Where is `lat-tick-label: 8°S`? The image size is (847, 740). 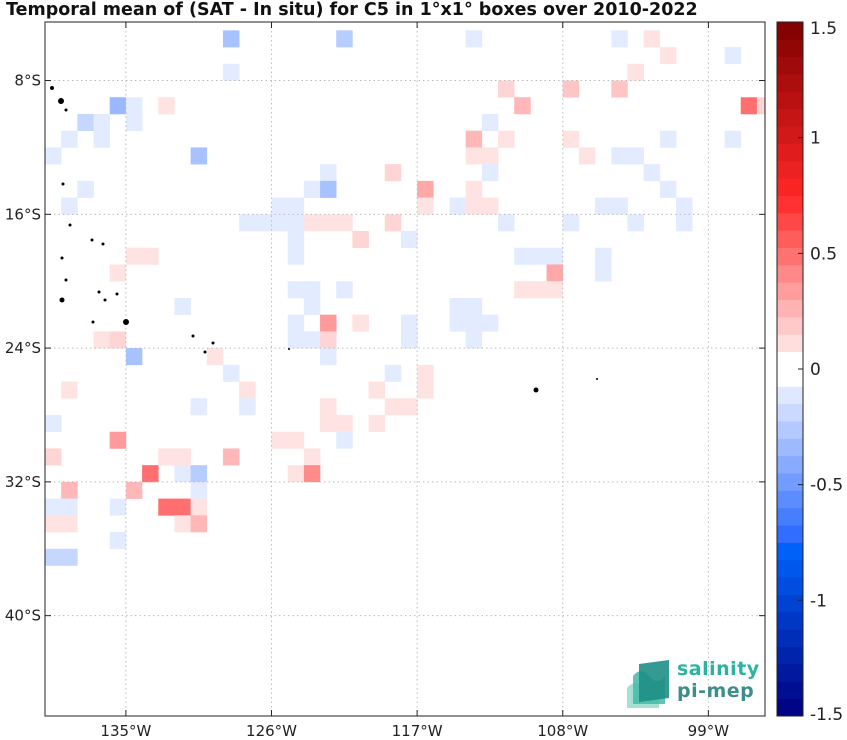 lat-tick-label: 8°S is located at coordinates (27, 81).